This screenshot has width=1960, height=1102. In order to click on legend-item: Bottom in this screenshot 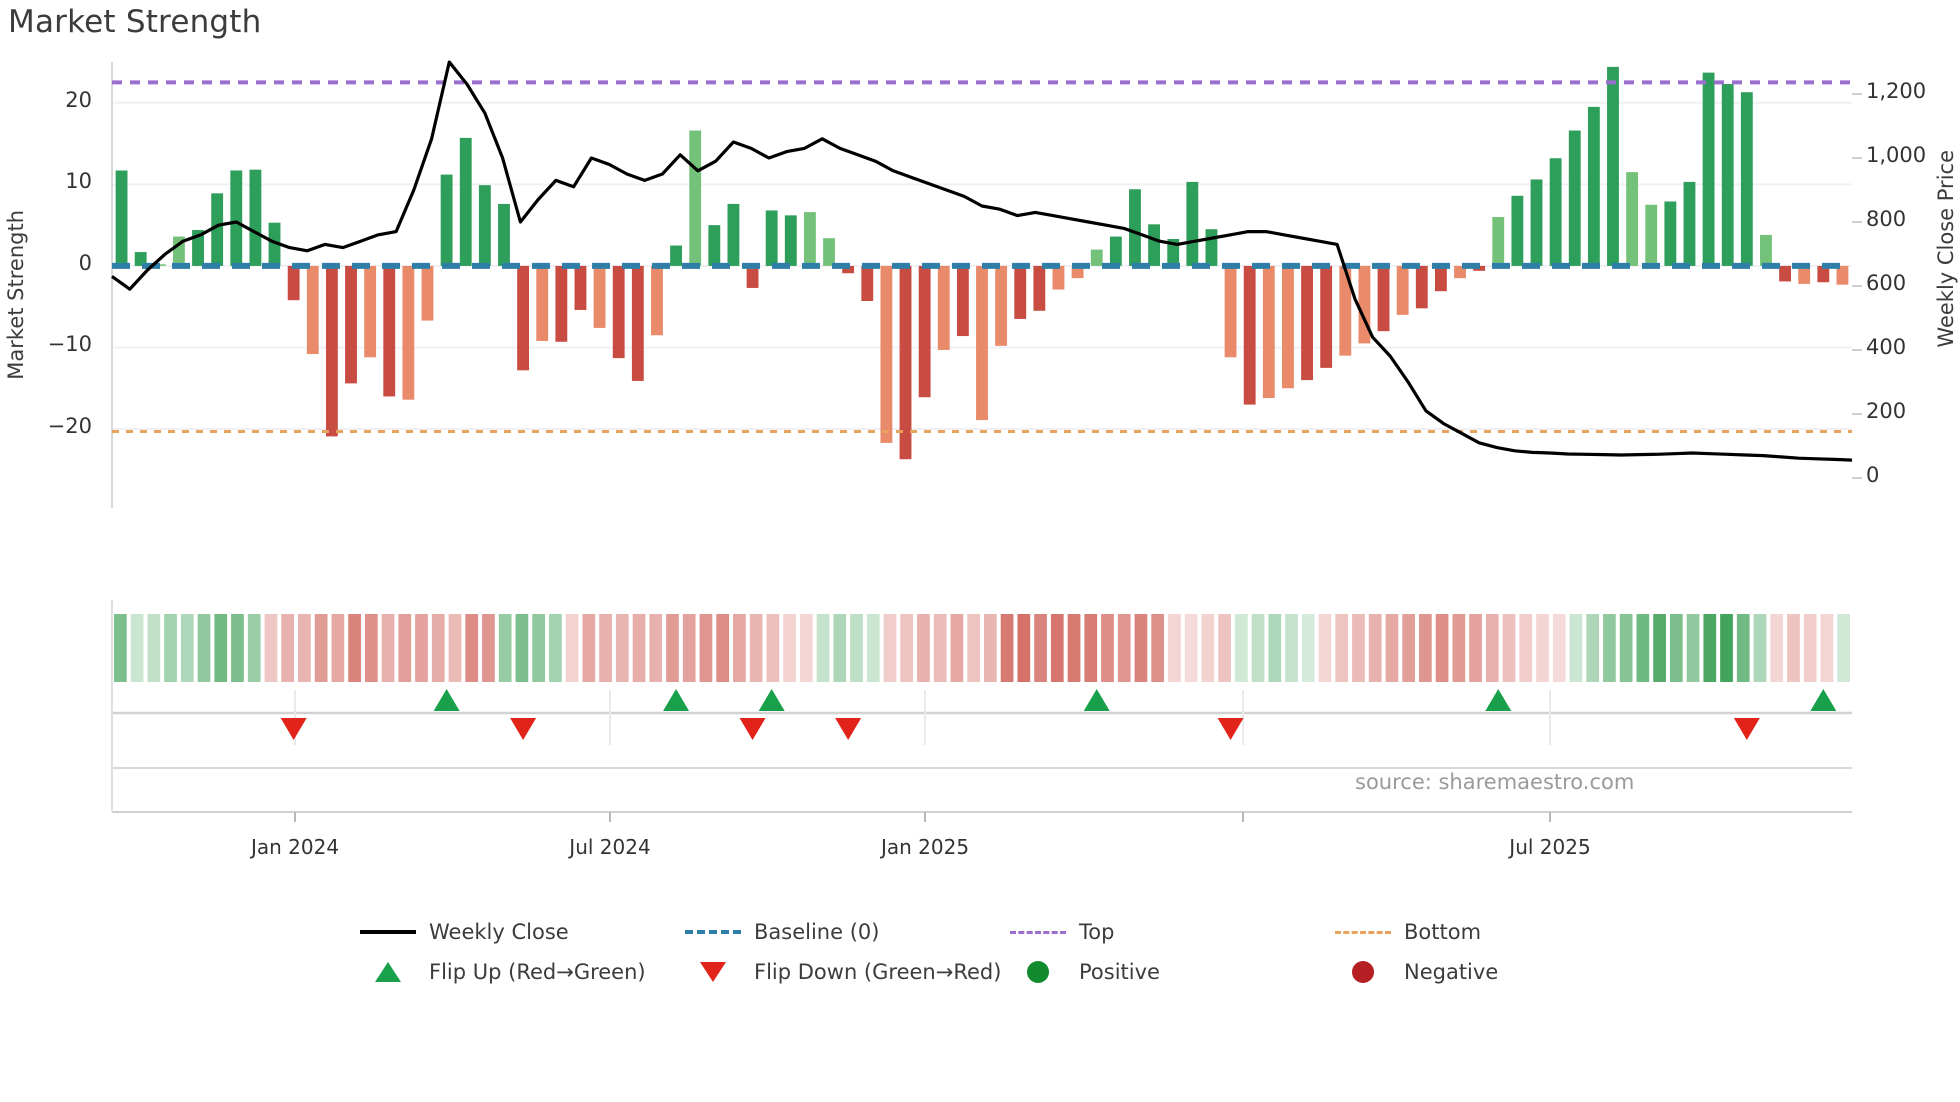, I will do `click(1497, 932)`.